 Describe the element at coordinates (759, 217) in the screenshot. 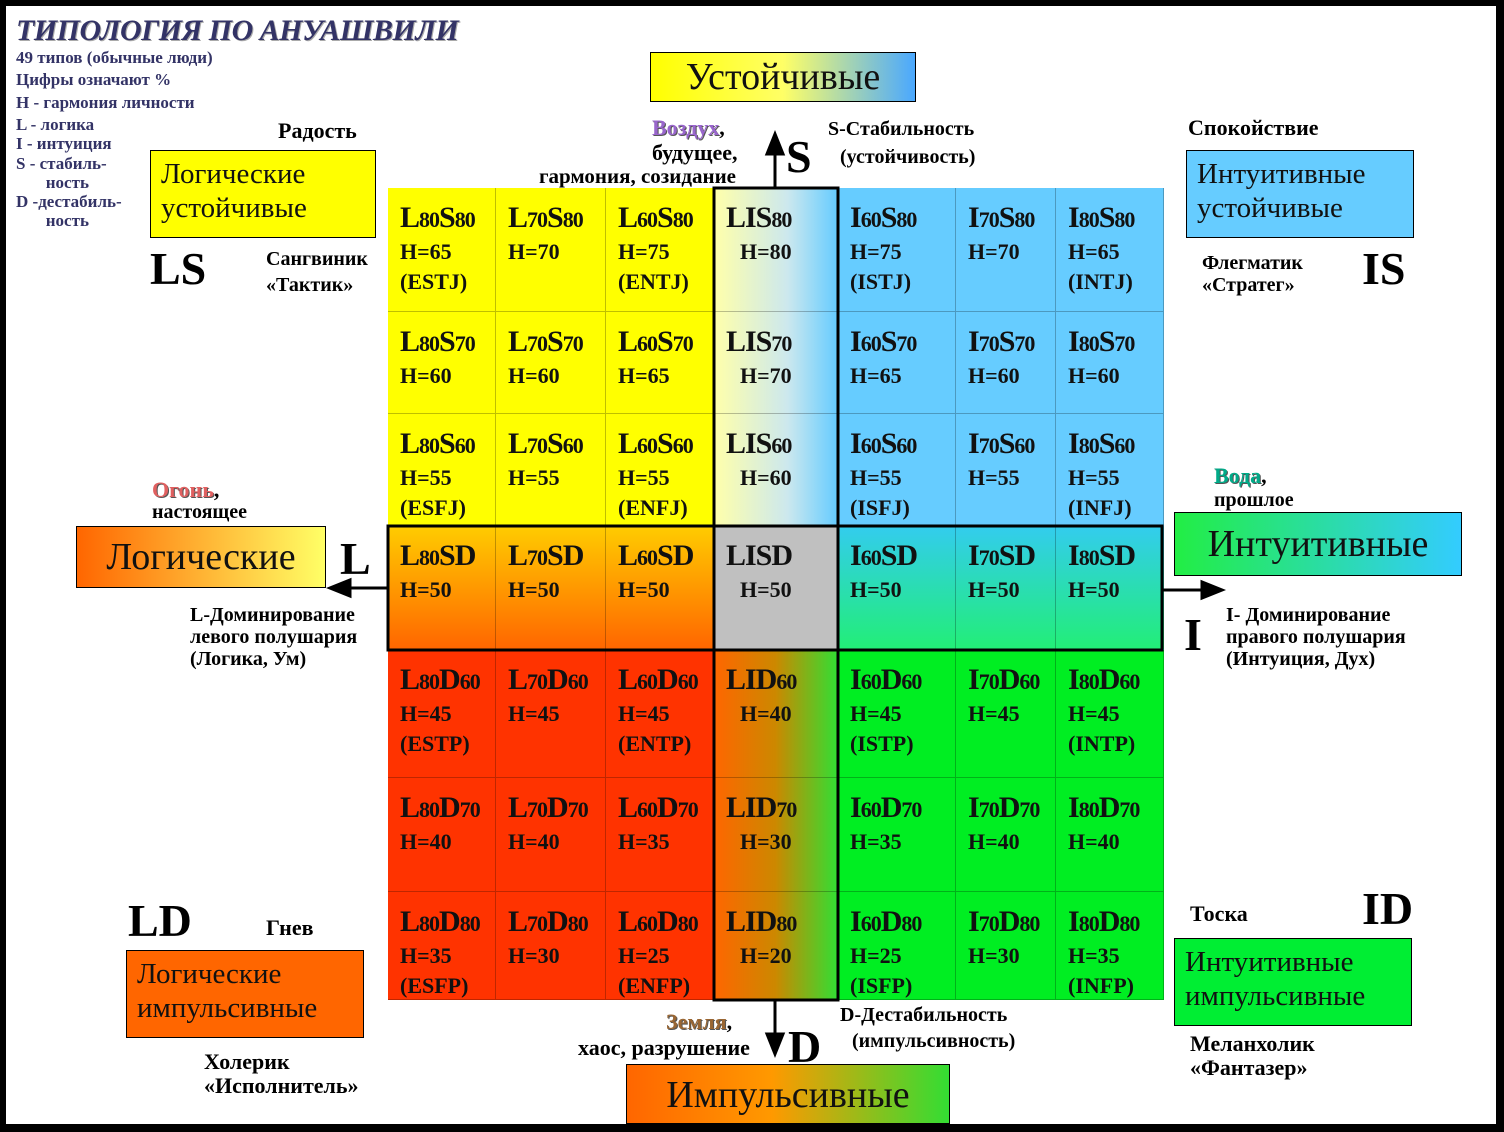

I see `type-code: LIS80` at that location.